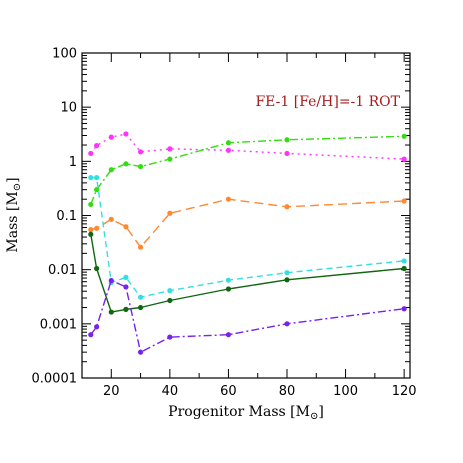 The height and width of the screenshot is (463, 463). Describe the element at coordinates (111, 391) in the screenshot. I see `x-tick-label: 20` at that location.